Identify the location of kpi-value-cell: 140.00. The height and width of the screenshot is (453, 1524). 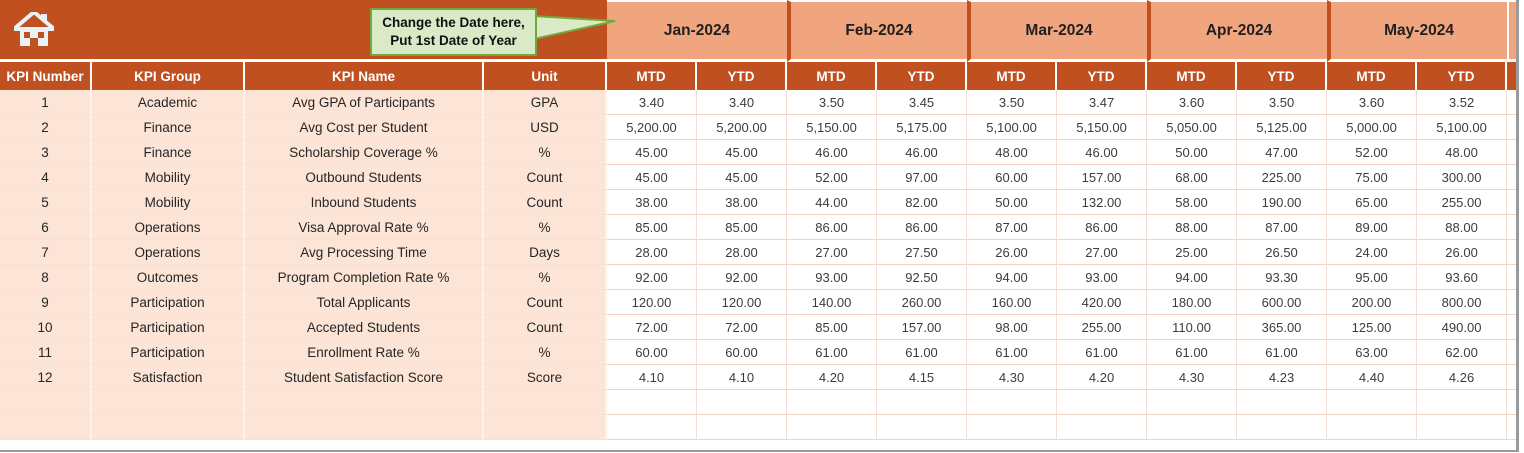
(832, 302).